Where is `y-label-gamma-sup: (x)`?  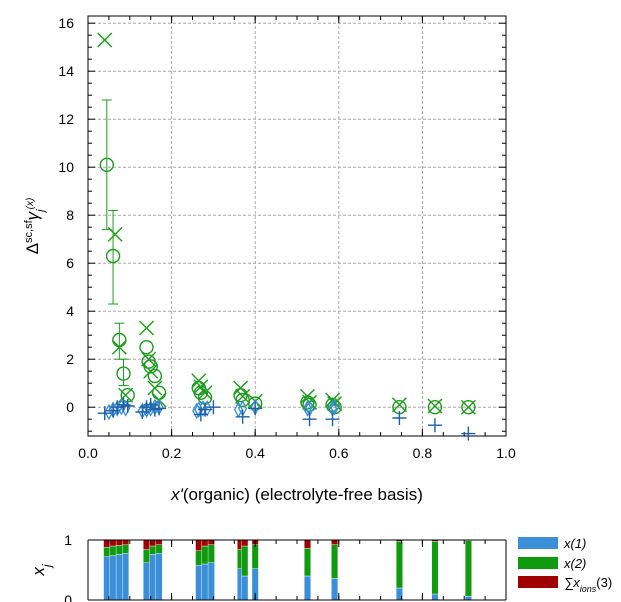 y-label-gamma-sup: (x) is located at coordinates (30, 204).